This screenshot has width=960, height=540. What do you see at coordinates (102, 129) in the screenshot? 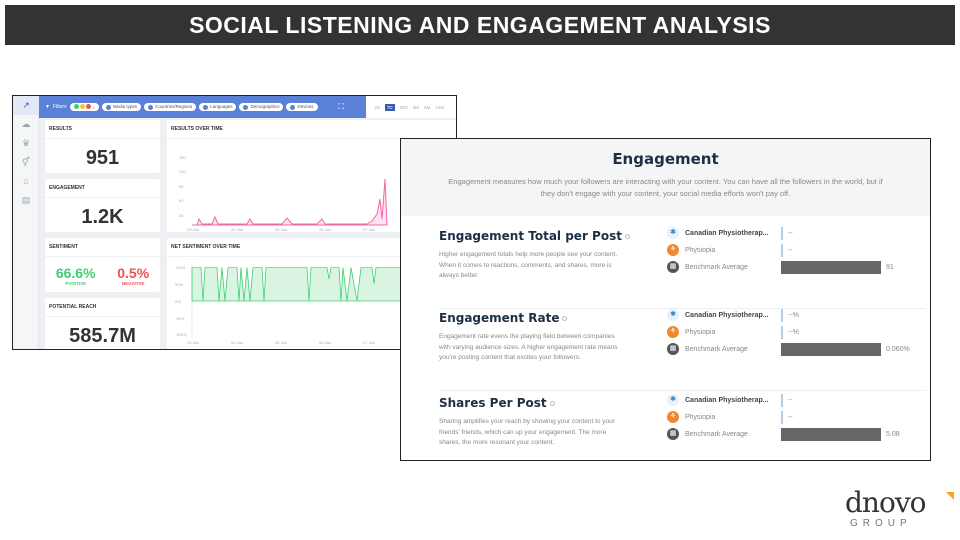
I see `results-label: RESULTS` at bounding box center [102, 129].